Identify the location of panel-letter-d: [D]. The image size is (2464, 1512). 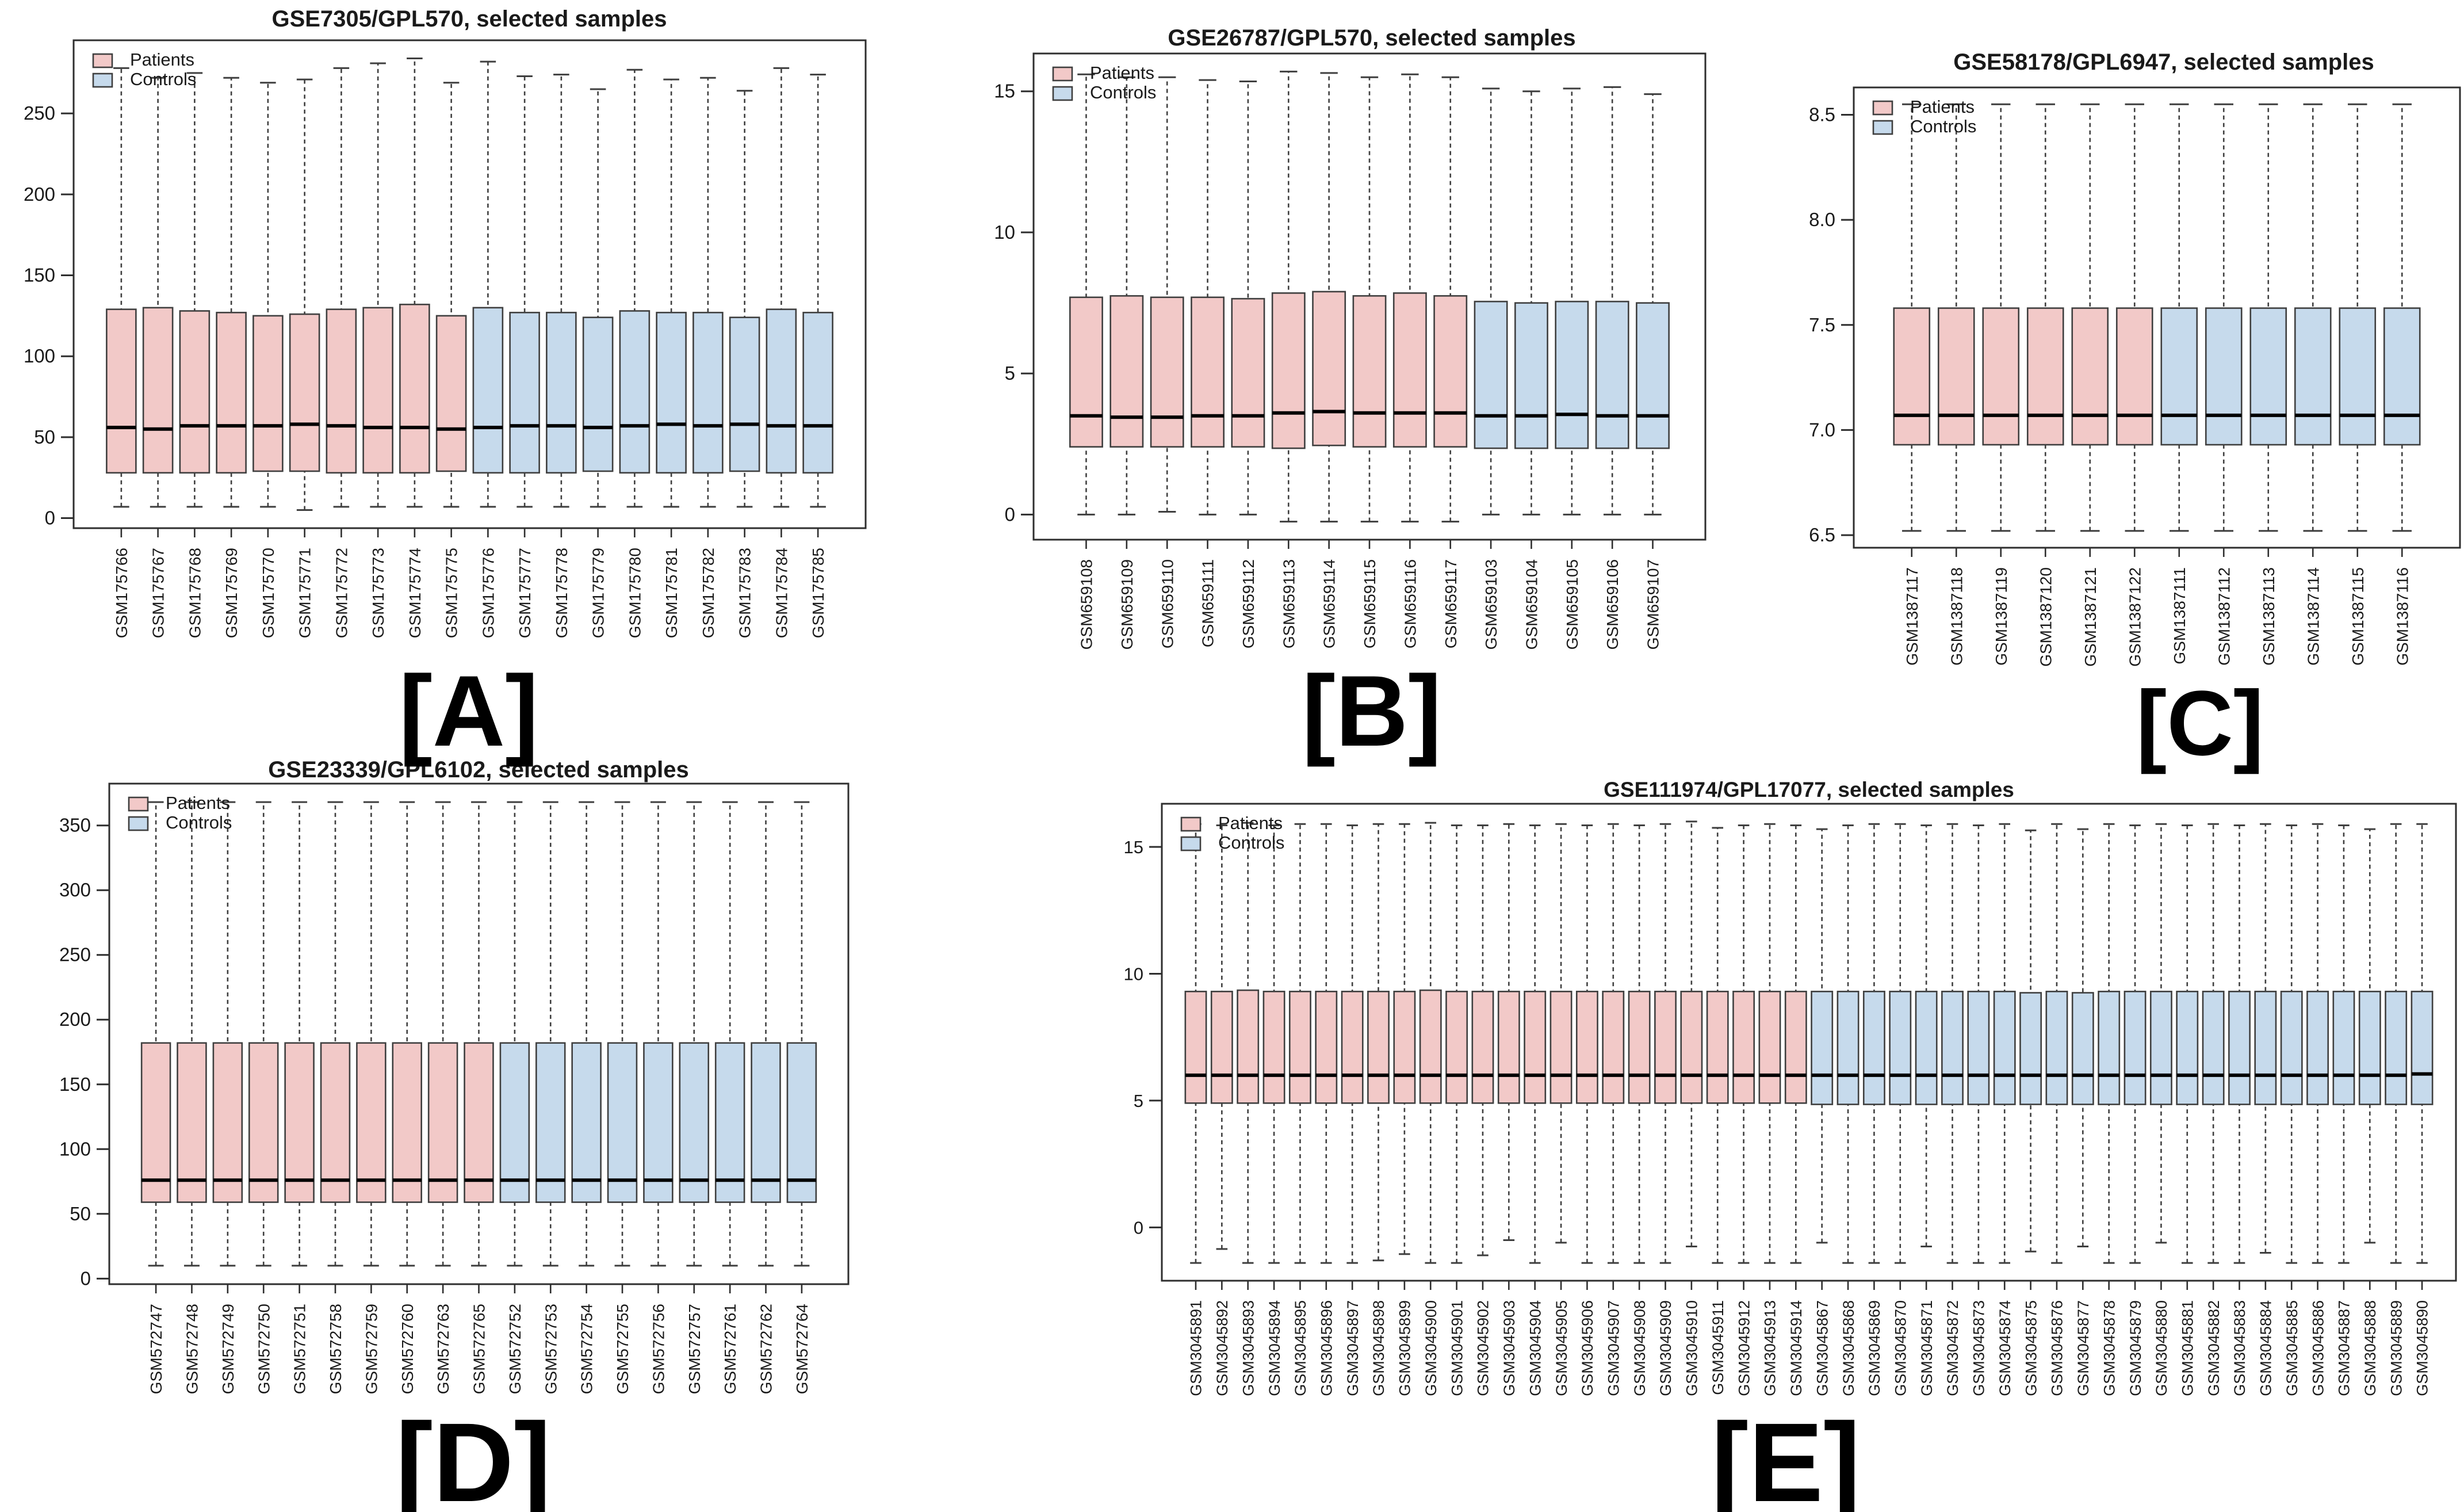
(473, 1456).